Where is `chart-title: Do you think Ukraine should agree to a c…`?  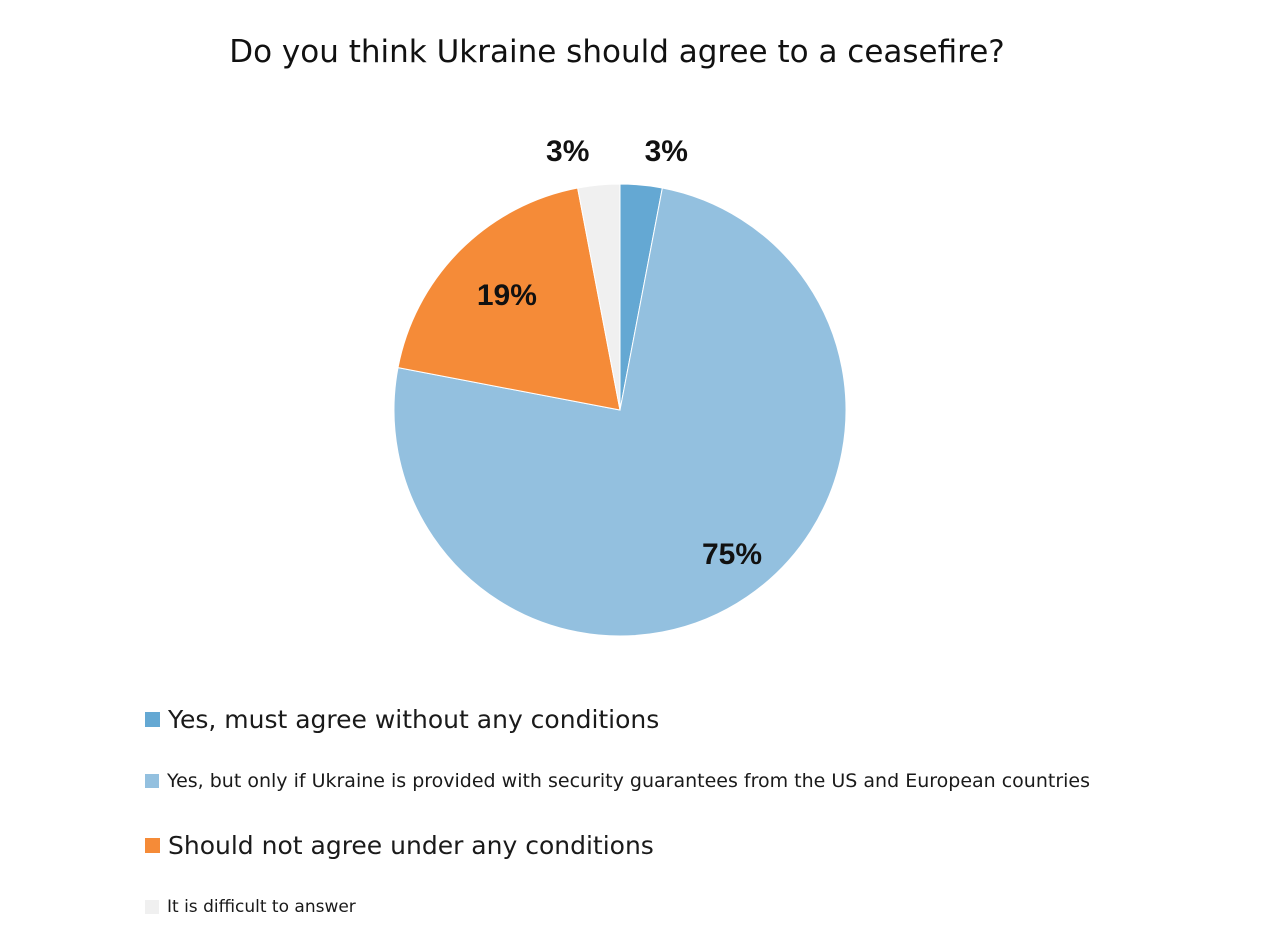 chart-title: Do you think Ukraine should agree to a c… is located at coordinates (617, 52).